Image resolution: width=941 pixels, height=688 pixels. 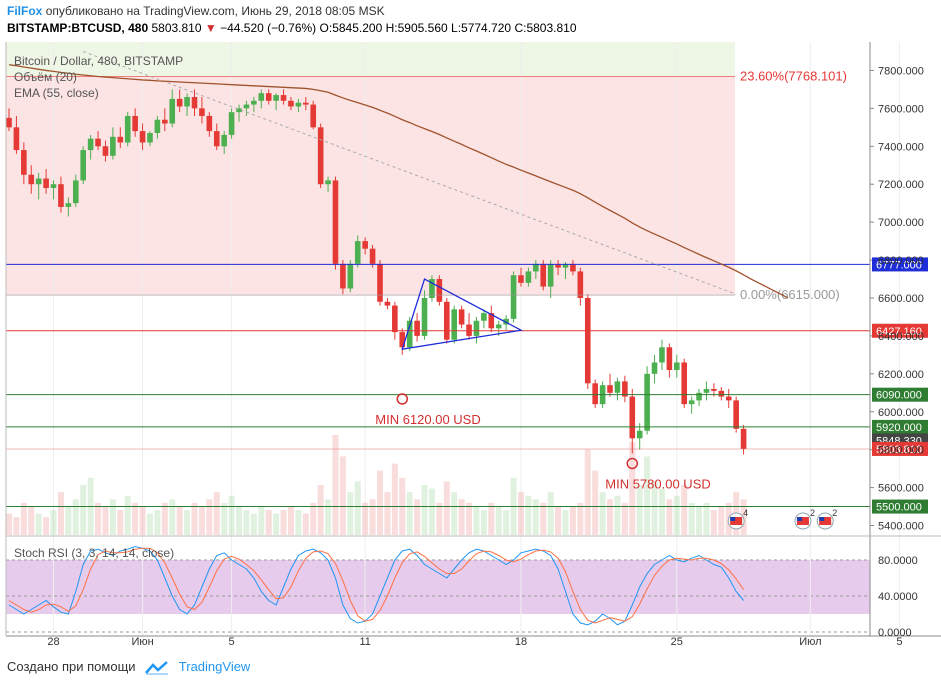 I want to click on min-annotation: MIN 5780.00 USD, so click(x=658, y=483).